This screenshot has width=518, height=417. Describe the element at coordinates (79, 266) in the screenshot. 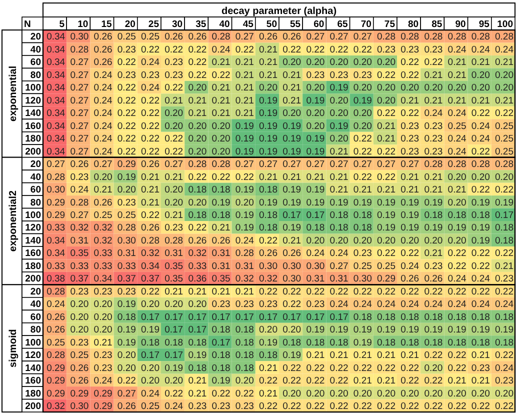

I see `data-label: 0.33` at that location.